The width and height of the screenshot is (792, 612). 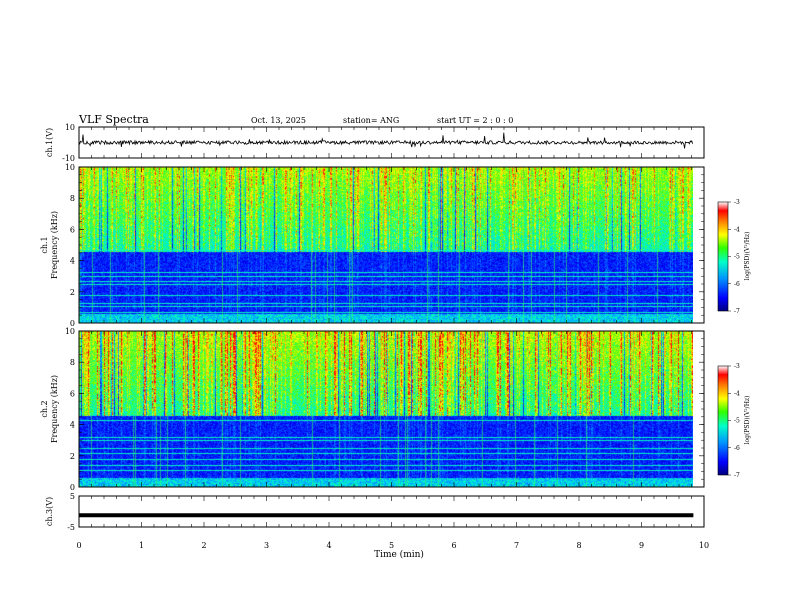 I want to click on ch3-ytick-bottom: -5, so click(x=71, y=527).